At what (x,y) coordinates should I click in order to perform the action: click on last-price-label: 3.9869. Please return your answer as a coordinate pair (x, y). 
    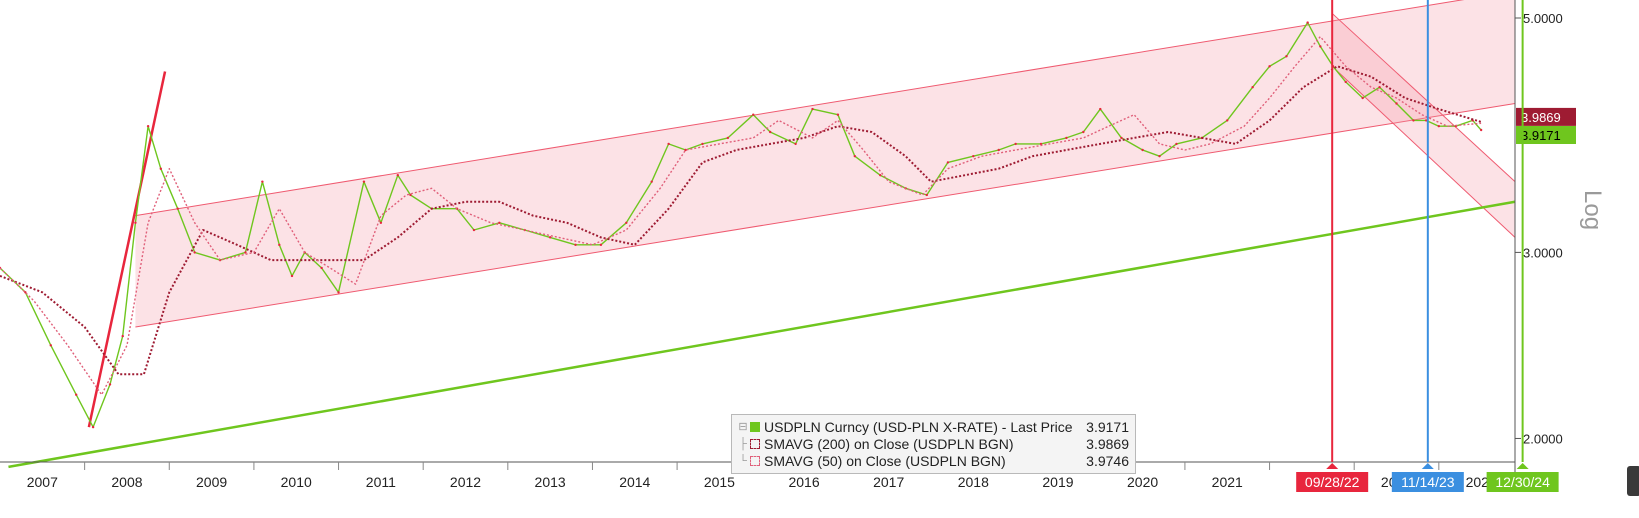
    Looking at the image, I should click on (1541, 117).